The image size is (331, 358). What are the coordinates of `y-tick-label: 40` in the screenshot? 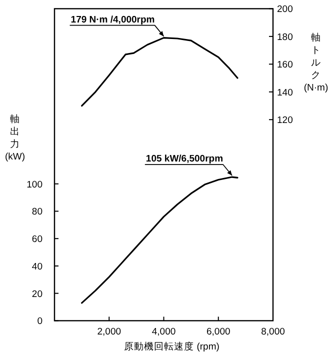 It's located at (37, 266).